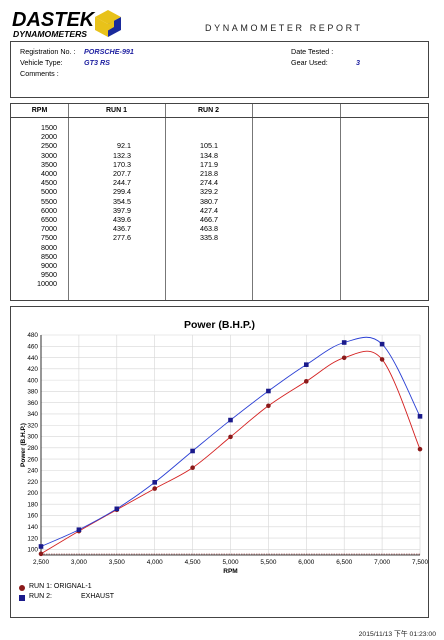 The width and height of the screenshot is (444, 640). I want to click on y-tick-label: 480, so click(32, 335).